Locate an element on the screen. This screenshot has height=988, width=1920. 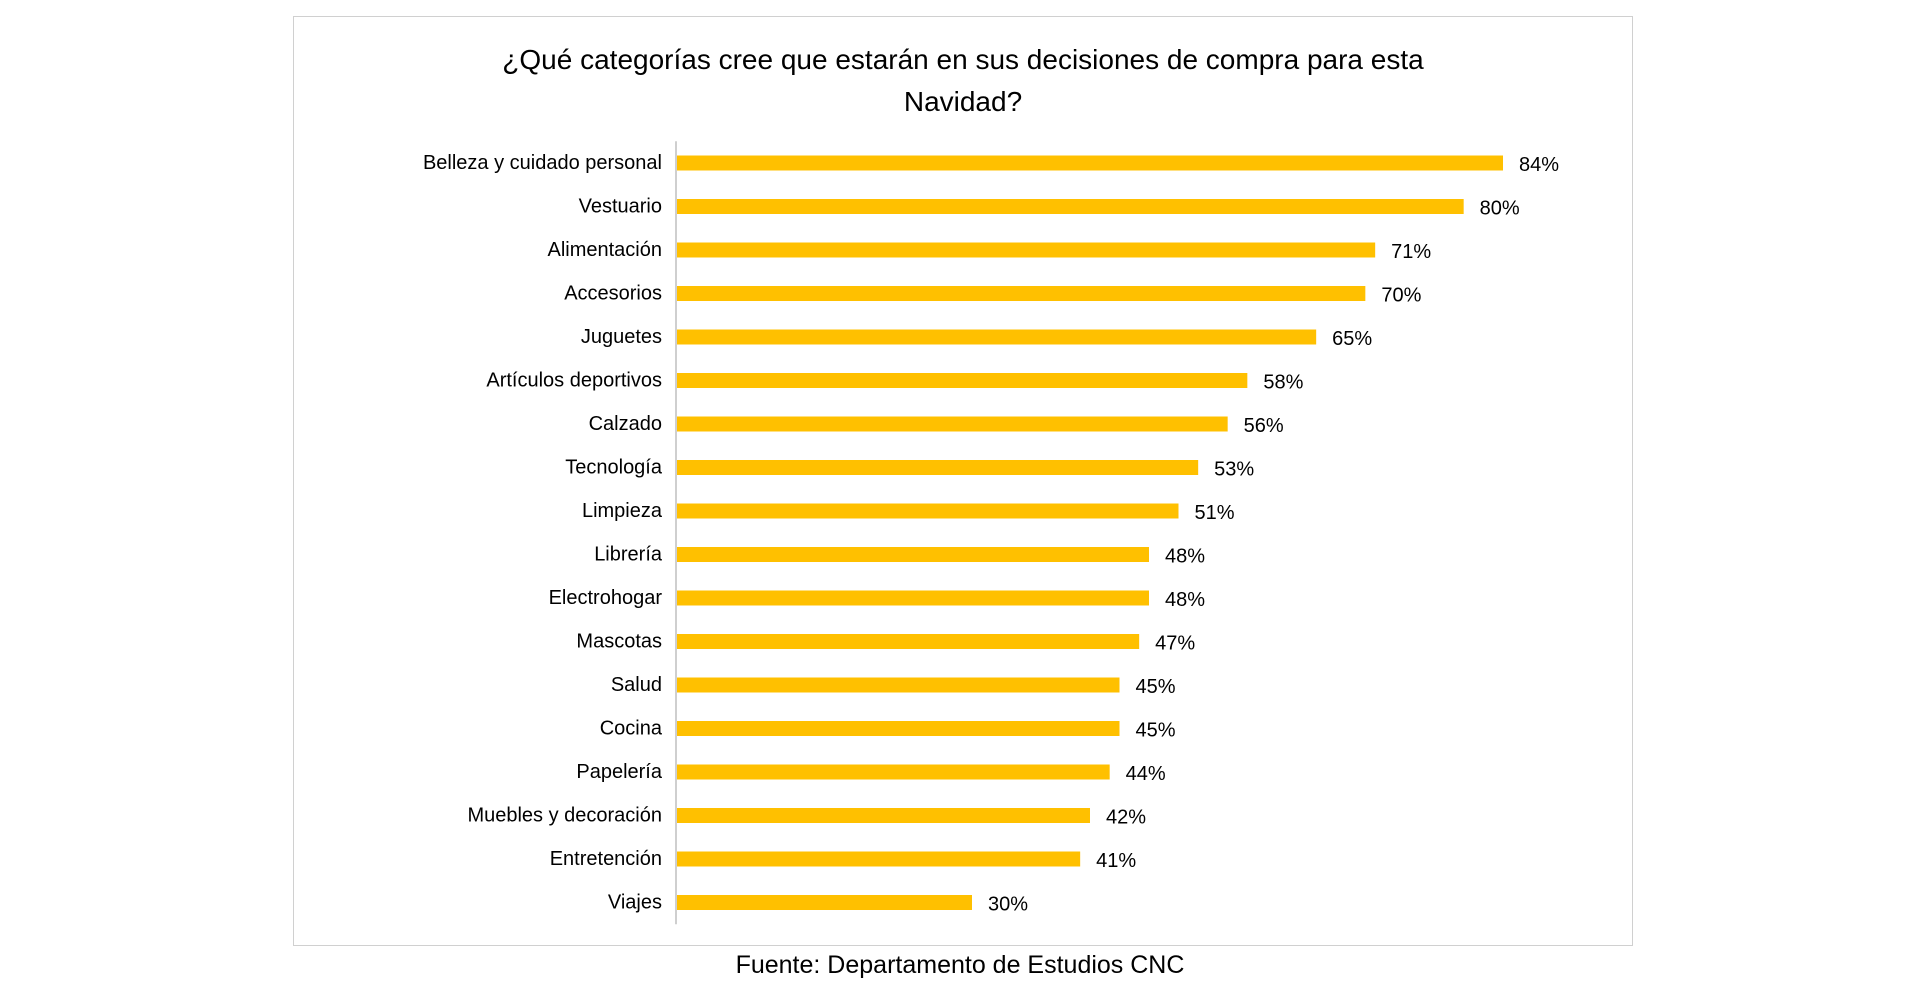
category-label: Belleza y cuidado personal is located at coordinates (542, 163).